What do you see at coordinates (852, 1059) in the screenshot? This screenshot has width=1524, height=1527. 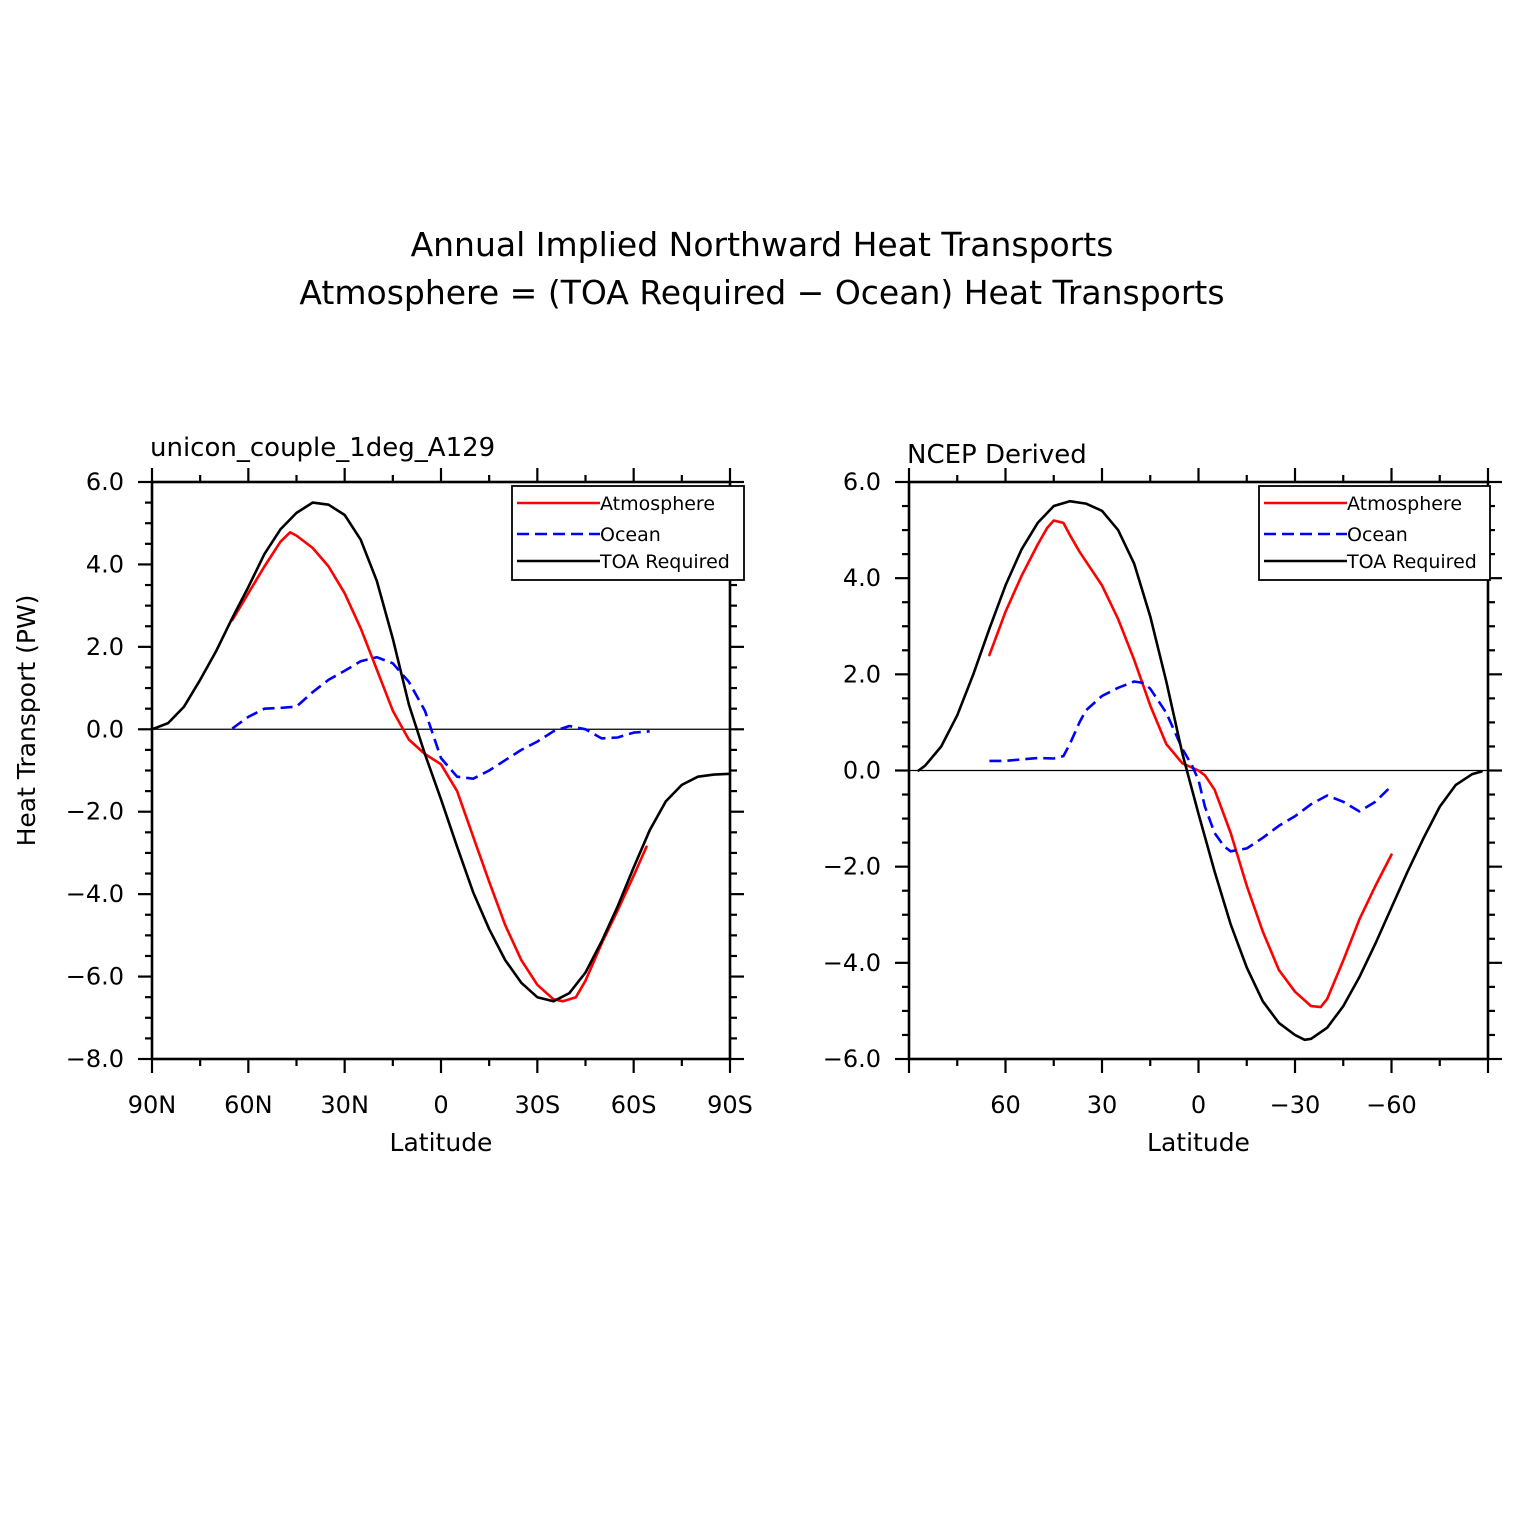 I see `right-y-tick-label: −6.0` at bounding box center [852, 1059].